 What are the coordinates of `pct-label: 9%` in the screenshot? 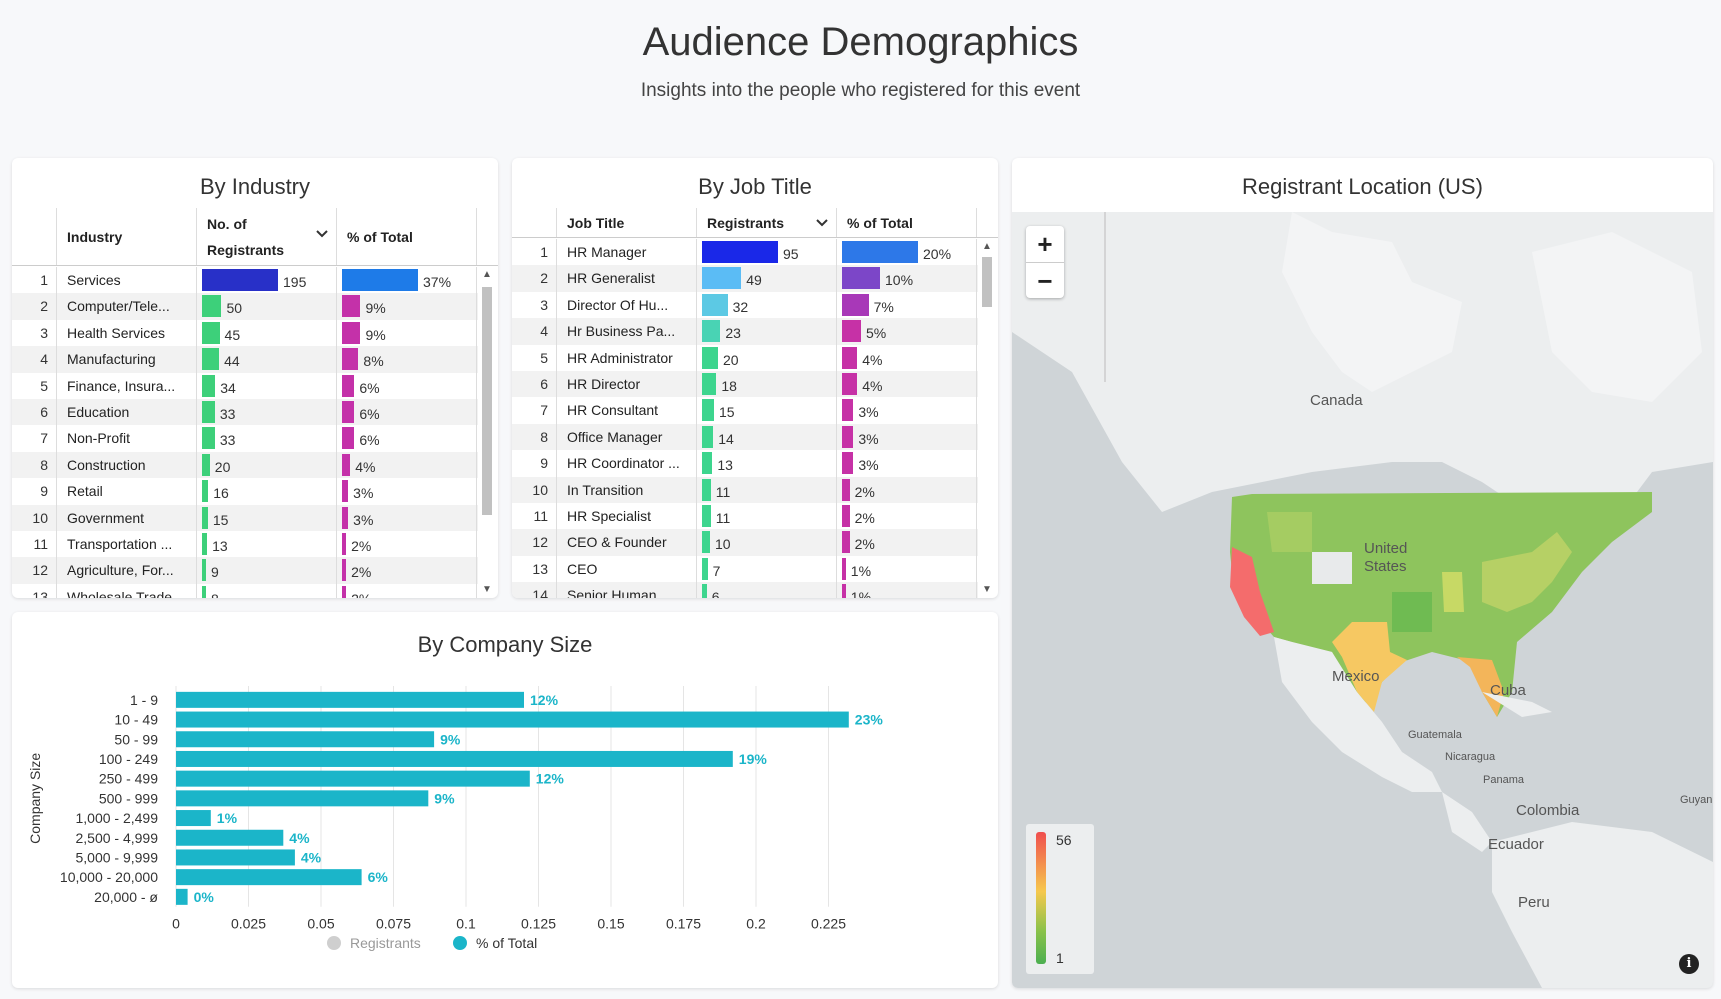 It's located at (375, 308).